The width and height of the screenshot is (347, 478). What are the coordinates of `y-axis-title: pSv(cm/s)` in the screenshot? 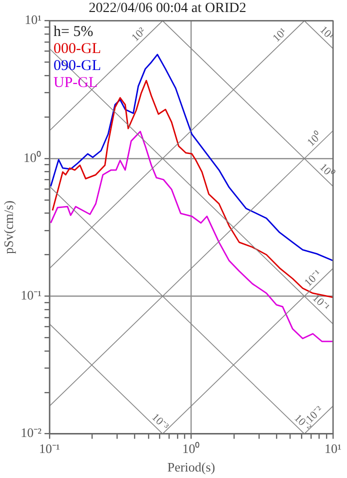 It's located at (8, 227).